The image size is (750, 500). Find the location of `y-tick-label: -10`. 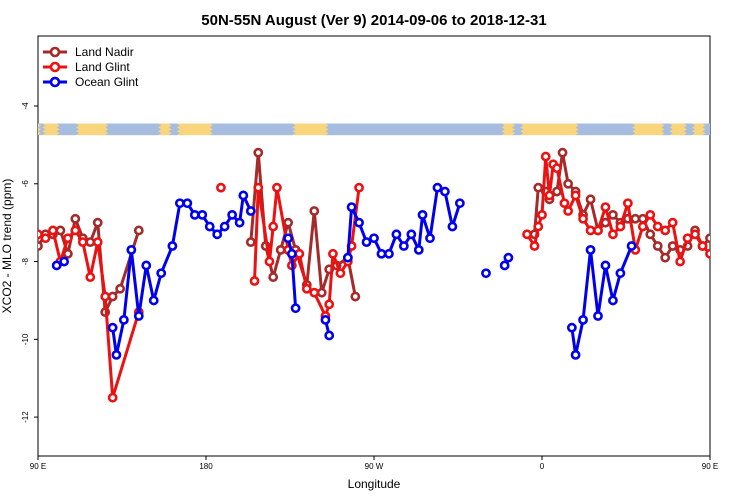

y-tick-label: -10 is located at coordinates (25, 339).